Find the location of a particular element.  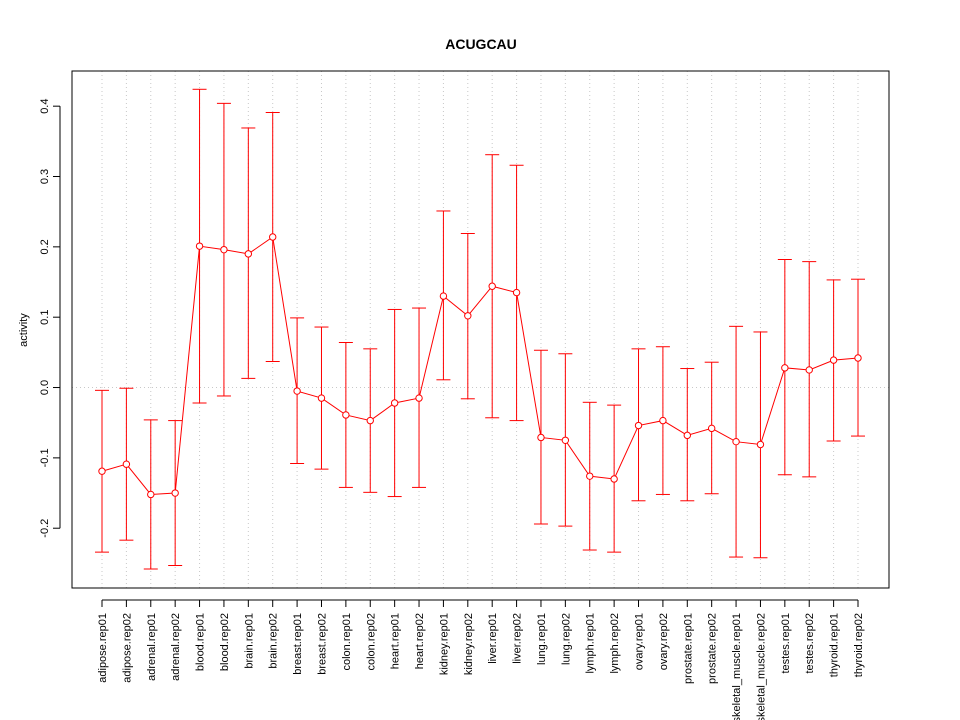

x-tick-label: skeletal_muscle.rep02 is located at coordinates (761, 666).